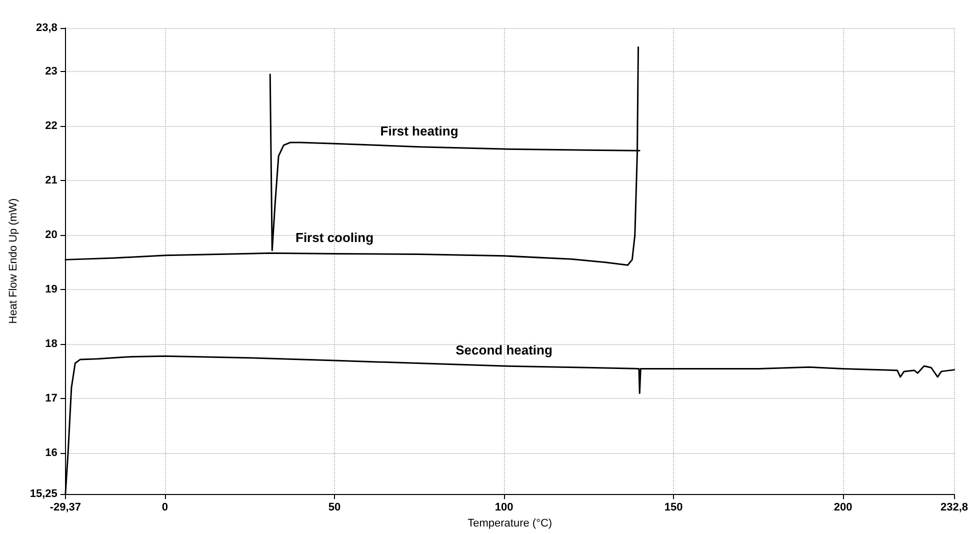  What do you see at coordinates (51, 126) in the screenshot?
I see `y-tick-label: 22` at bounding box center [51, 126].